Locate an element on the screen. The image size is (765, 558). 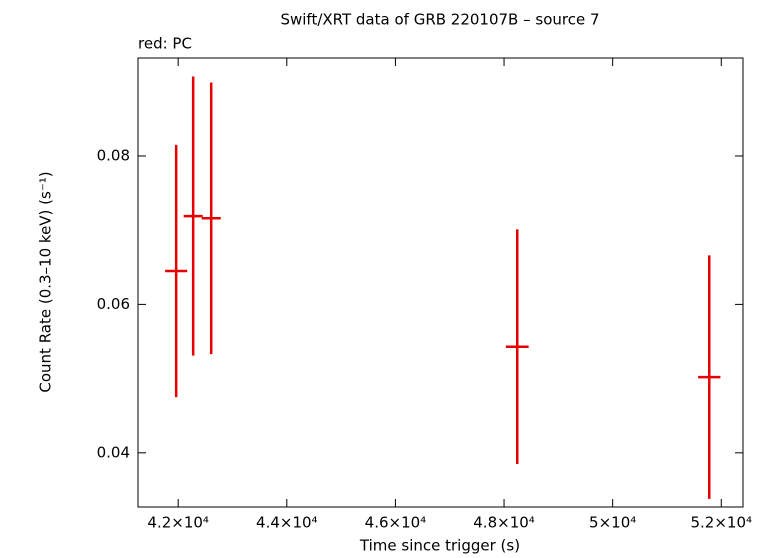
x-tick-label: 4.4×10⁴ is located at coordinates (287, 523).